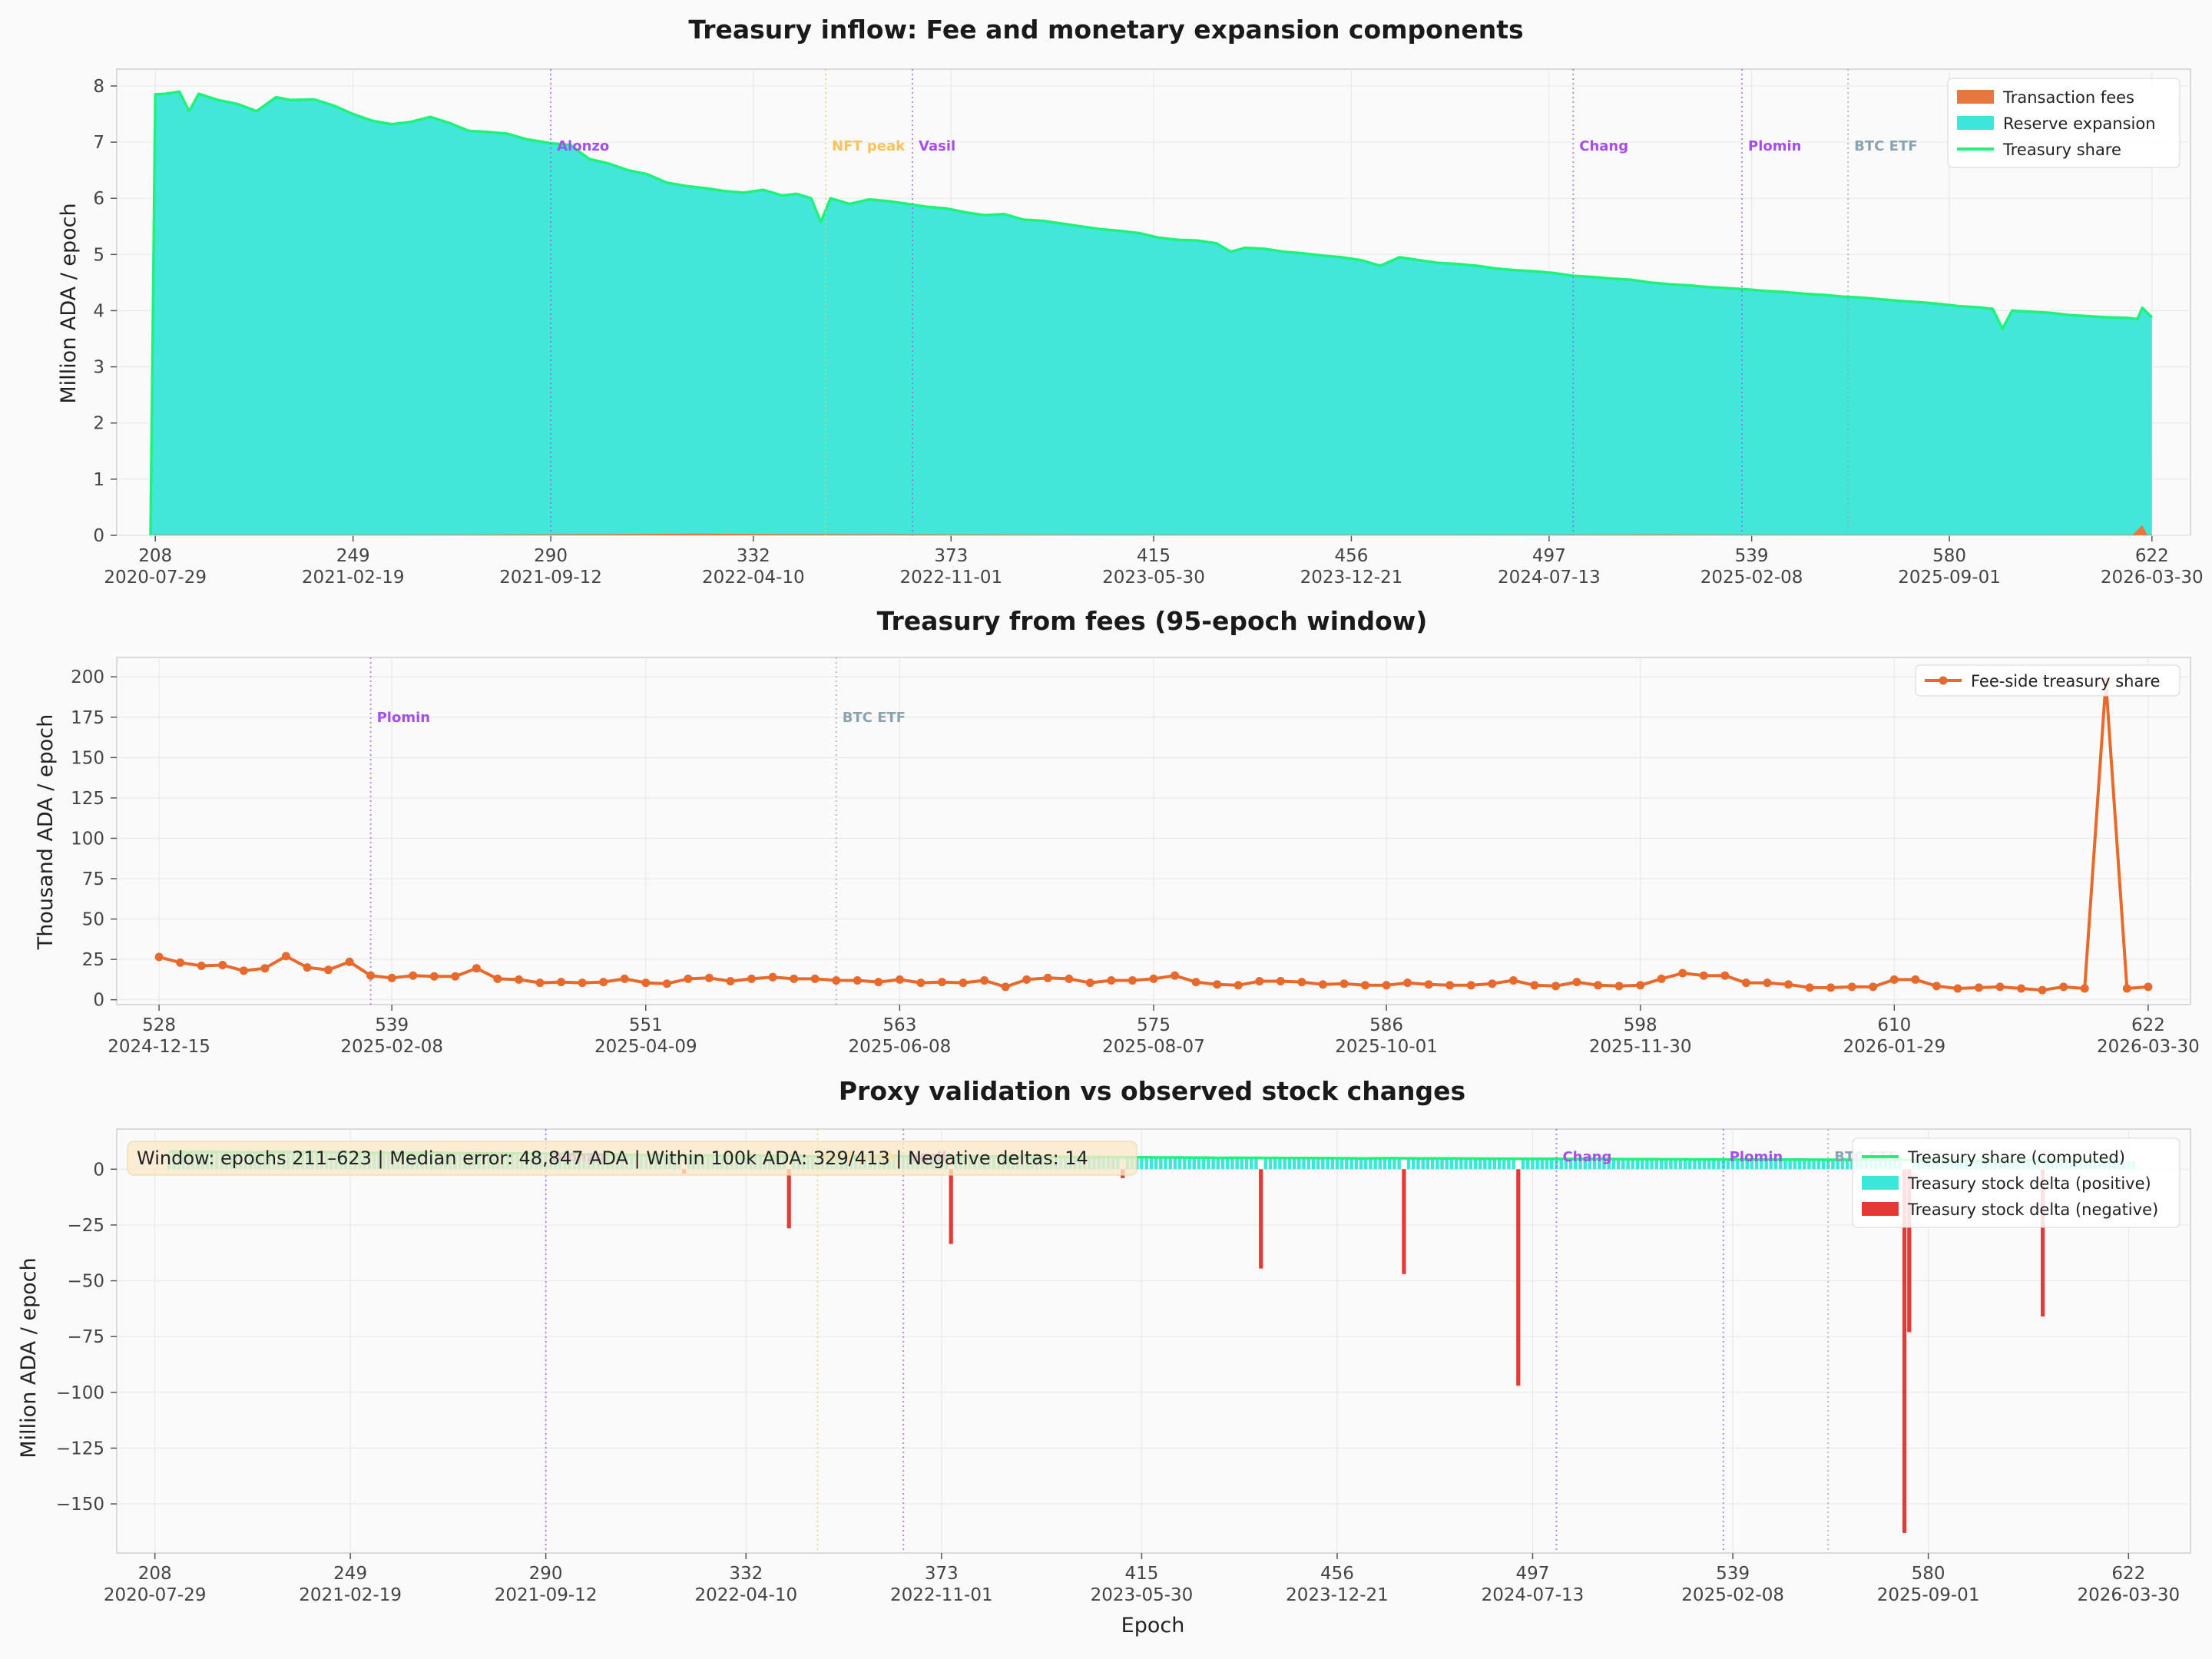 This screenshot has height=1659, width=2212. What do you see at coordinates (87, 839) in the screenshot?
I see `y-tick-label: 100` at bounding box center [87, 839].